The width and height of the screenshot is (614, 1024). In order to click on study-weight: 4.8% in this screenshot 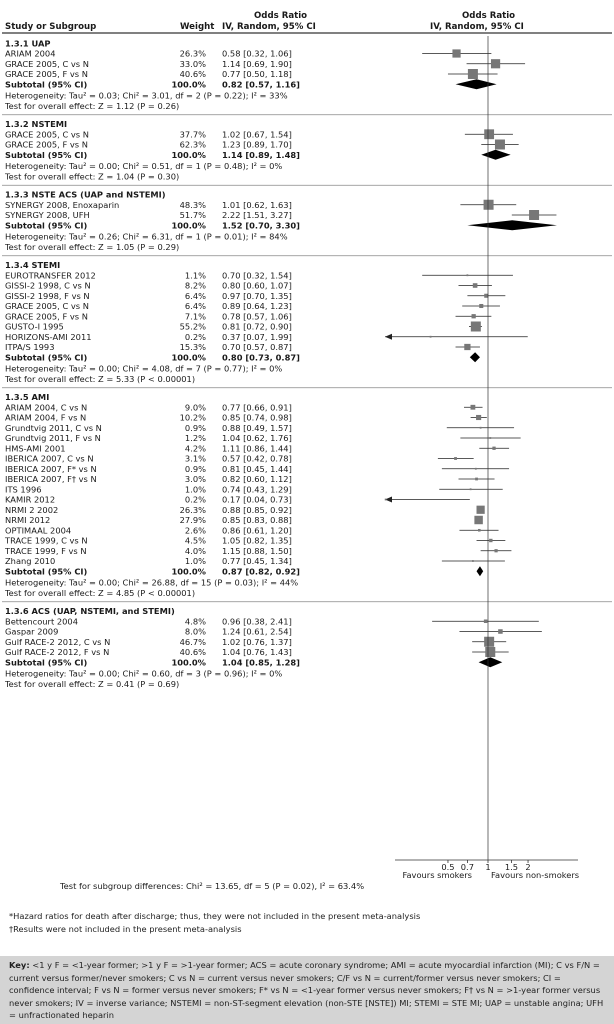, I will do `click(195, 621)`.